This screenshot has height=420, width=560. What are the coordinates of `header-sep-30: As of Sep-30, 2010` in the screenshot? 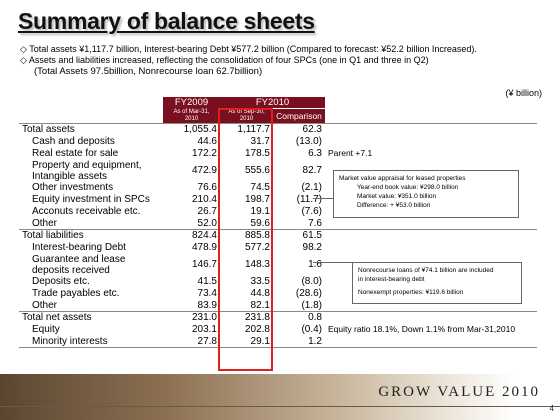 It's located at (246, 116).